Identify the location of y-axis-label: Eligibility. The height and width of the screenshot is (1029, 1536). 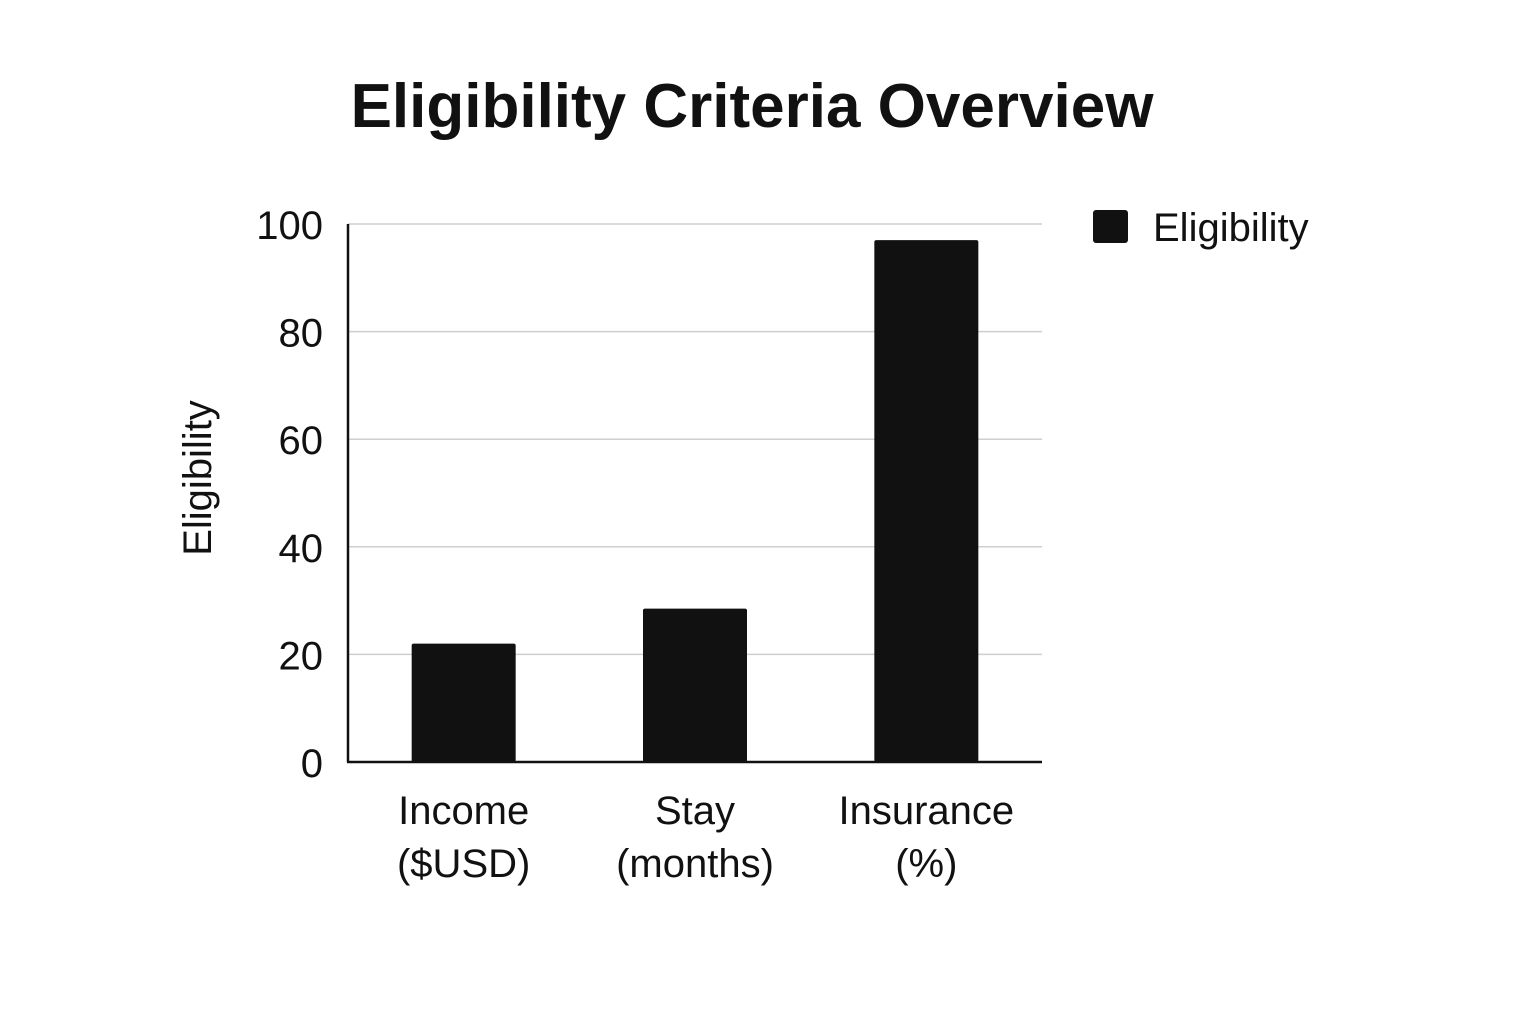
(198, 478).